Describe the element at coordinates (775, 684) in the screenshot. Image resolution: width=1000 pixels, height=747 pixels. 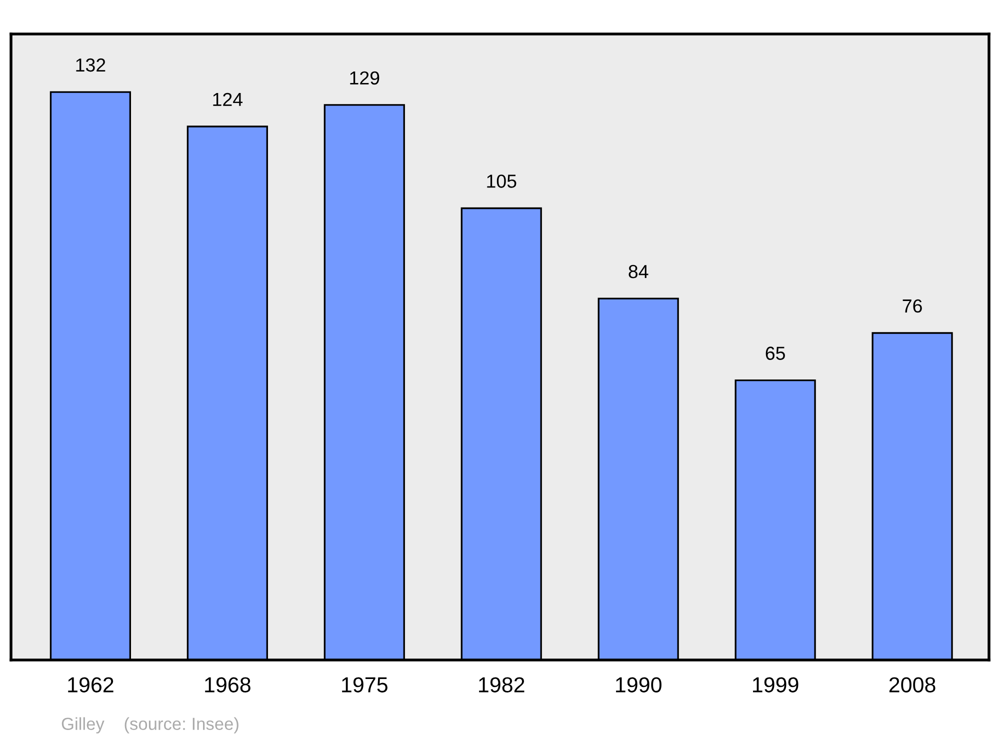
I see `x-tick-label: 1999` at that location.